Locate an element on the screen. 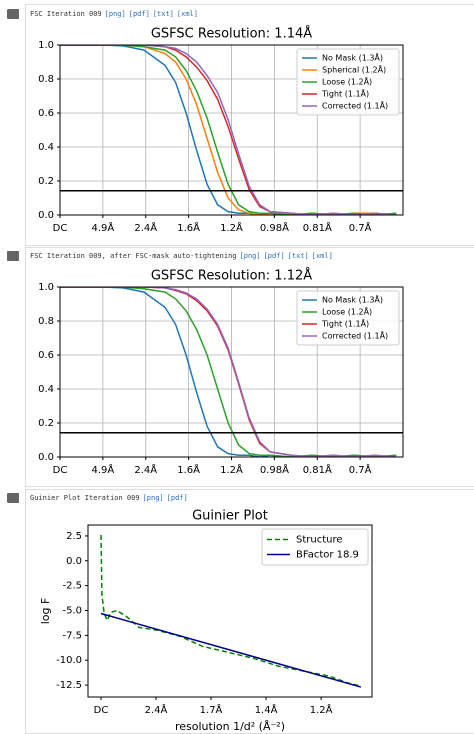 The width and height of the screenshot is (474, 734). legend-label: Spherical (1.2Å) is located at coordinates (354, 69).